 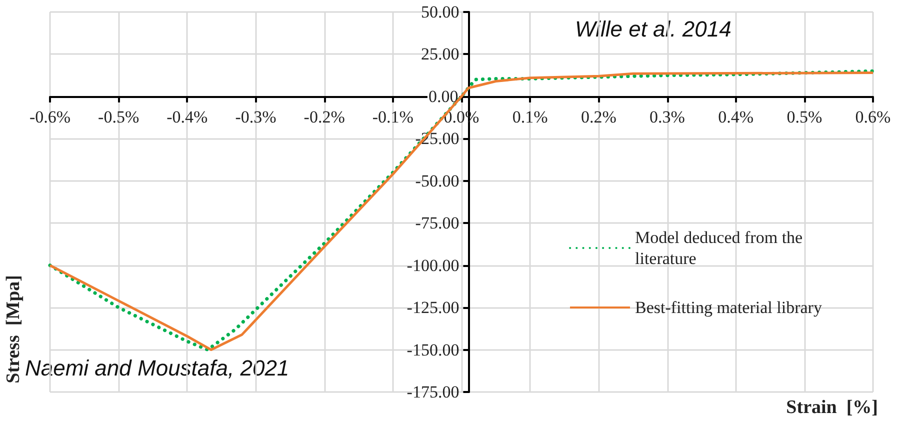 What do you see at coordinates (433, 350) in the screenshot?
I see `y-tick-label: -150.00` at bounding box center [433, 350].